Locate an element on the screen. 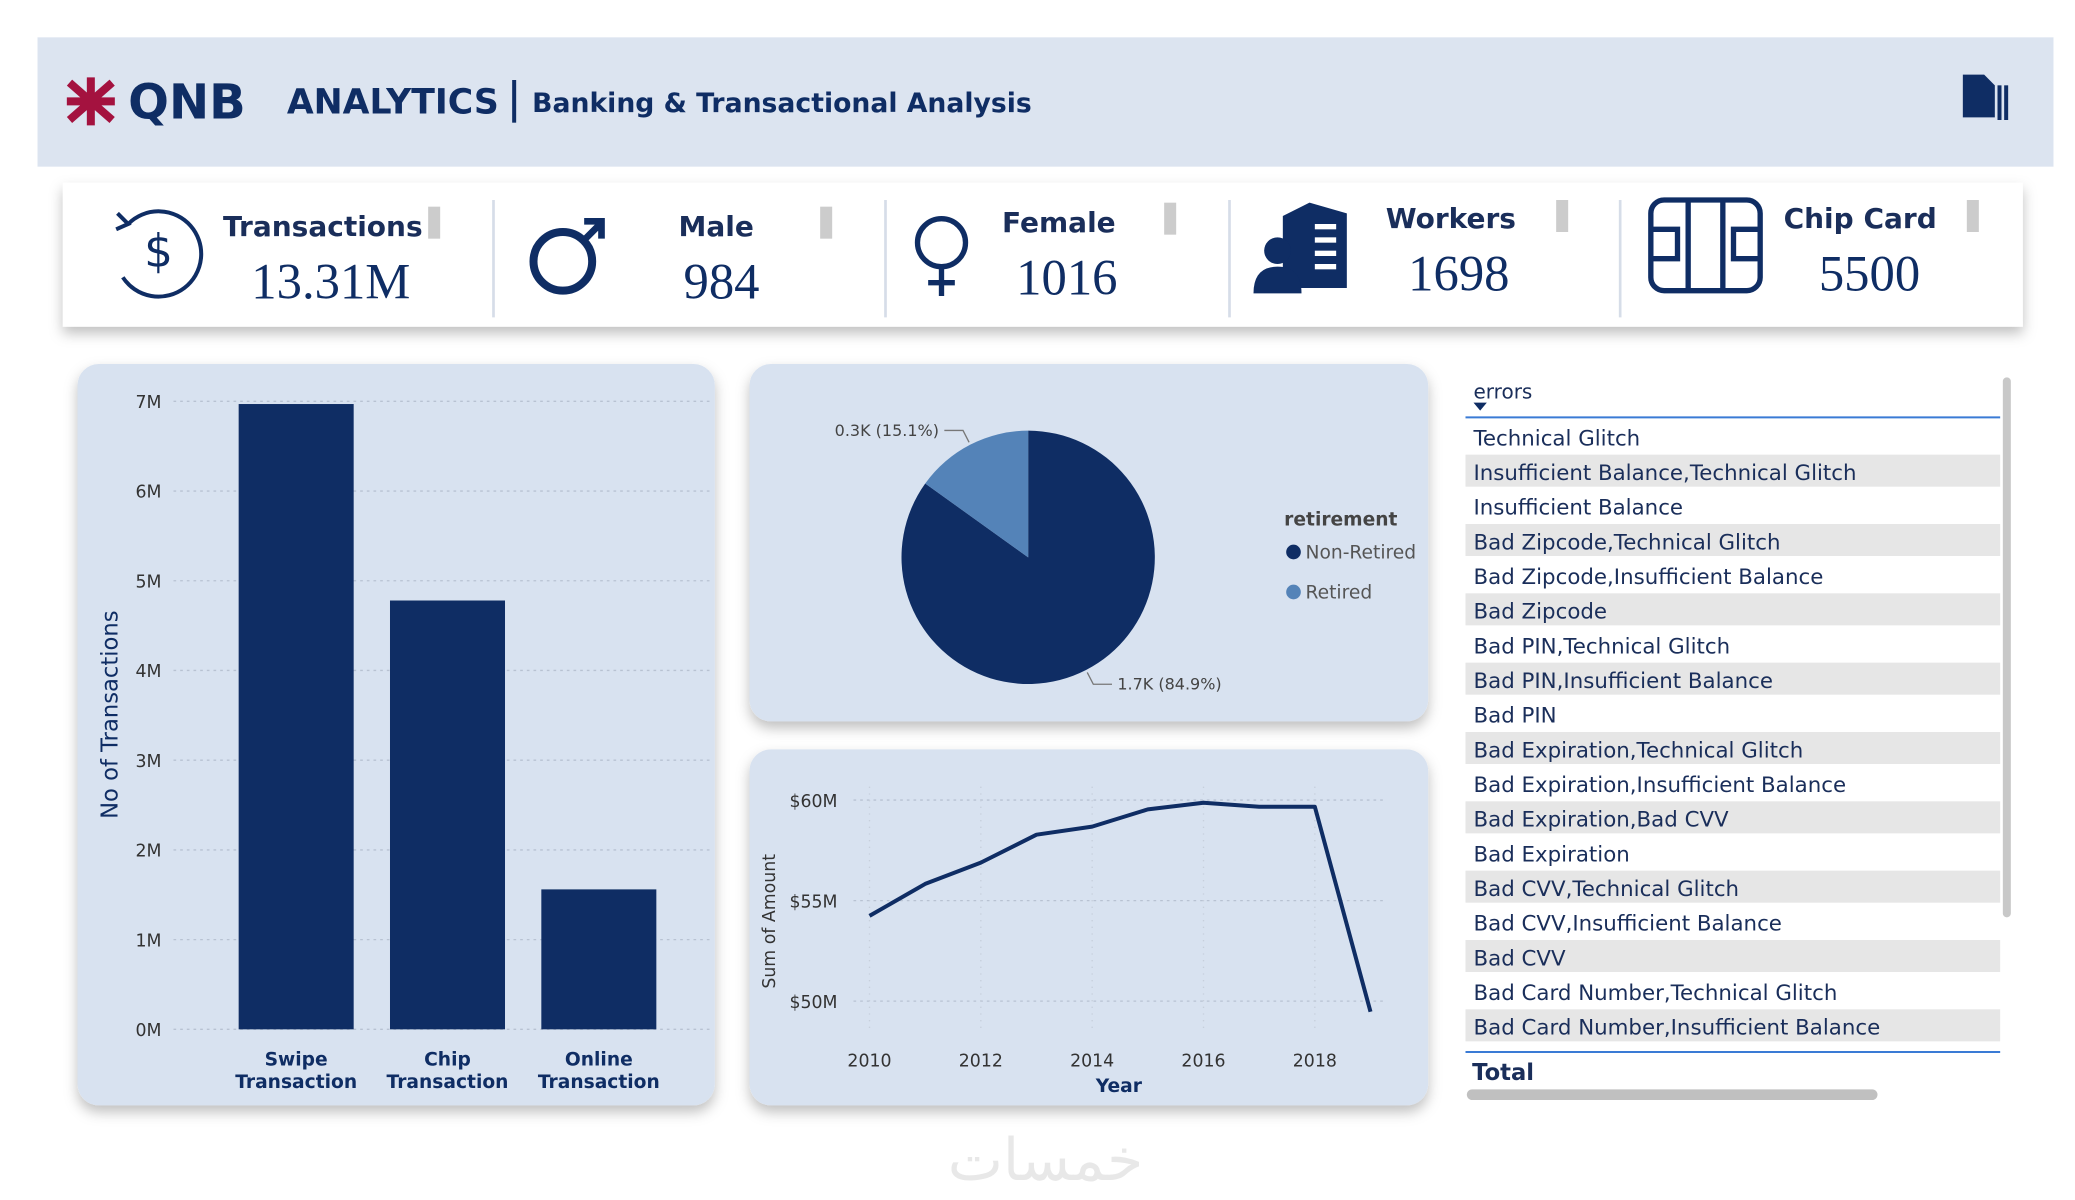 Image resolution: width=2075 pixels, height=1200 pixels. kpi-label: Male is located at coordinates (715, 226).